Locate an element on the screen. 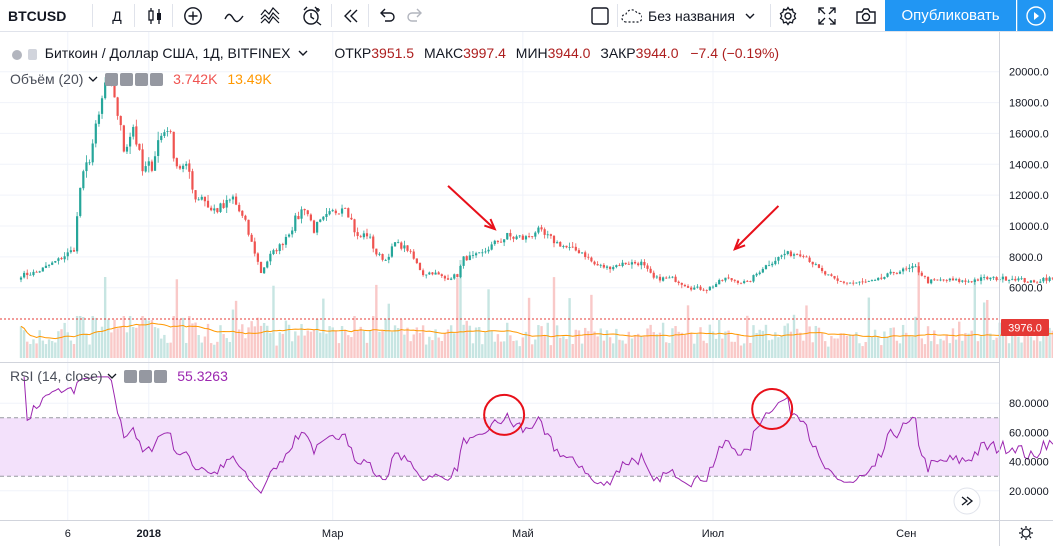 Image resolution: width=1053 pixels, height=546 pixels. indicators-button is located at coordinates (270, 15).